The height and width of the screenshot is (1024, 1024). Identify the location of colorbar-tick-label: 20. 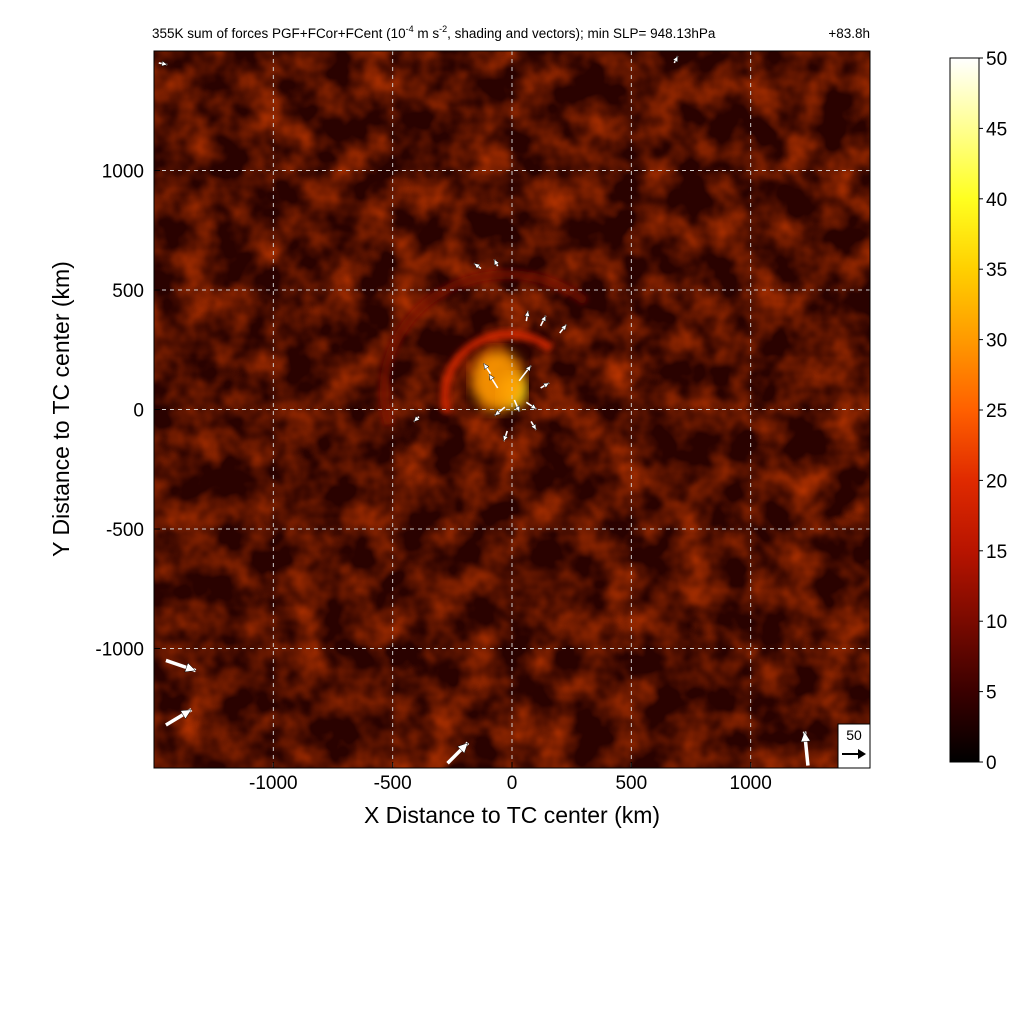
(996, 481).